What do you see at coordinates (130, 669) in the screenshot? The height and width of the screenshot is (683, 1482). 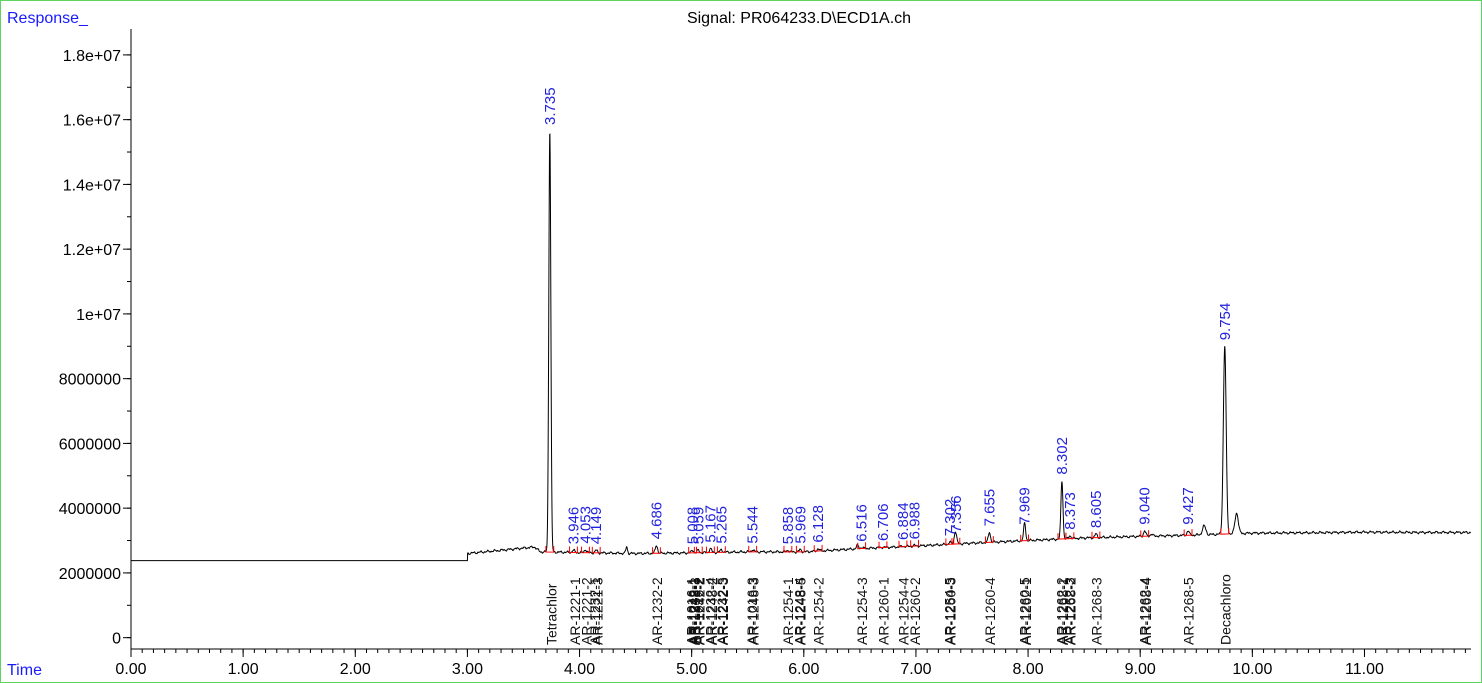 I see `x-tick-label: 0.00` at bounding box center [130, 669].